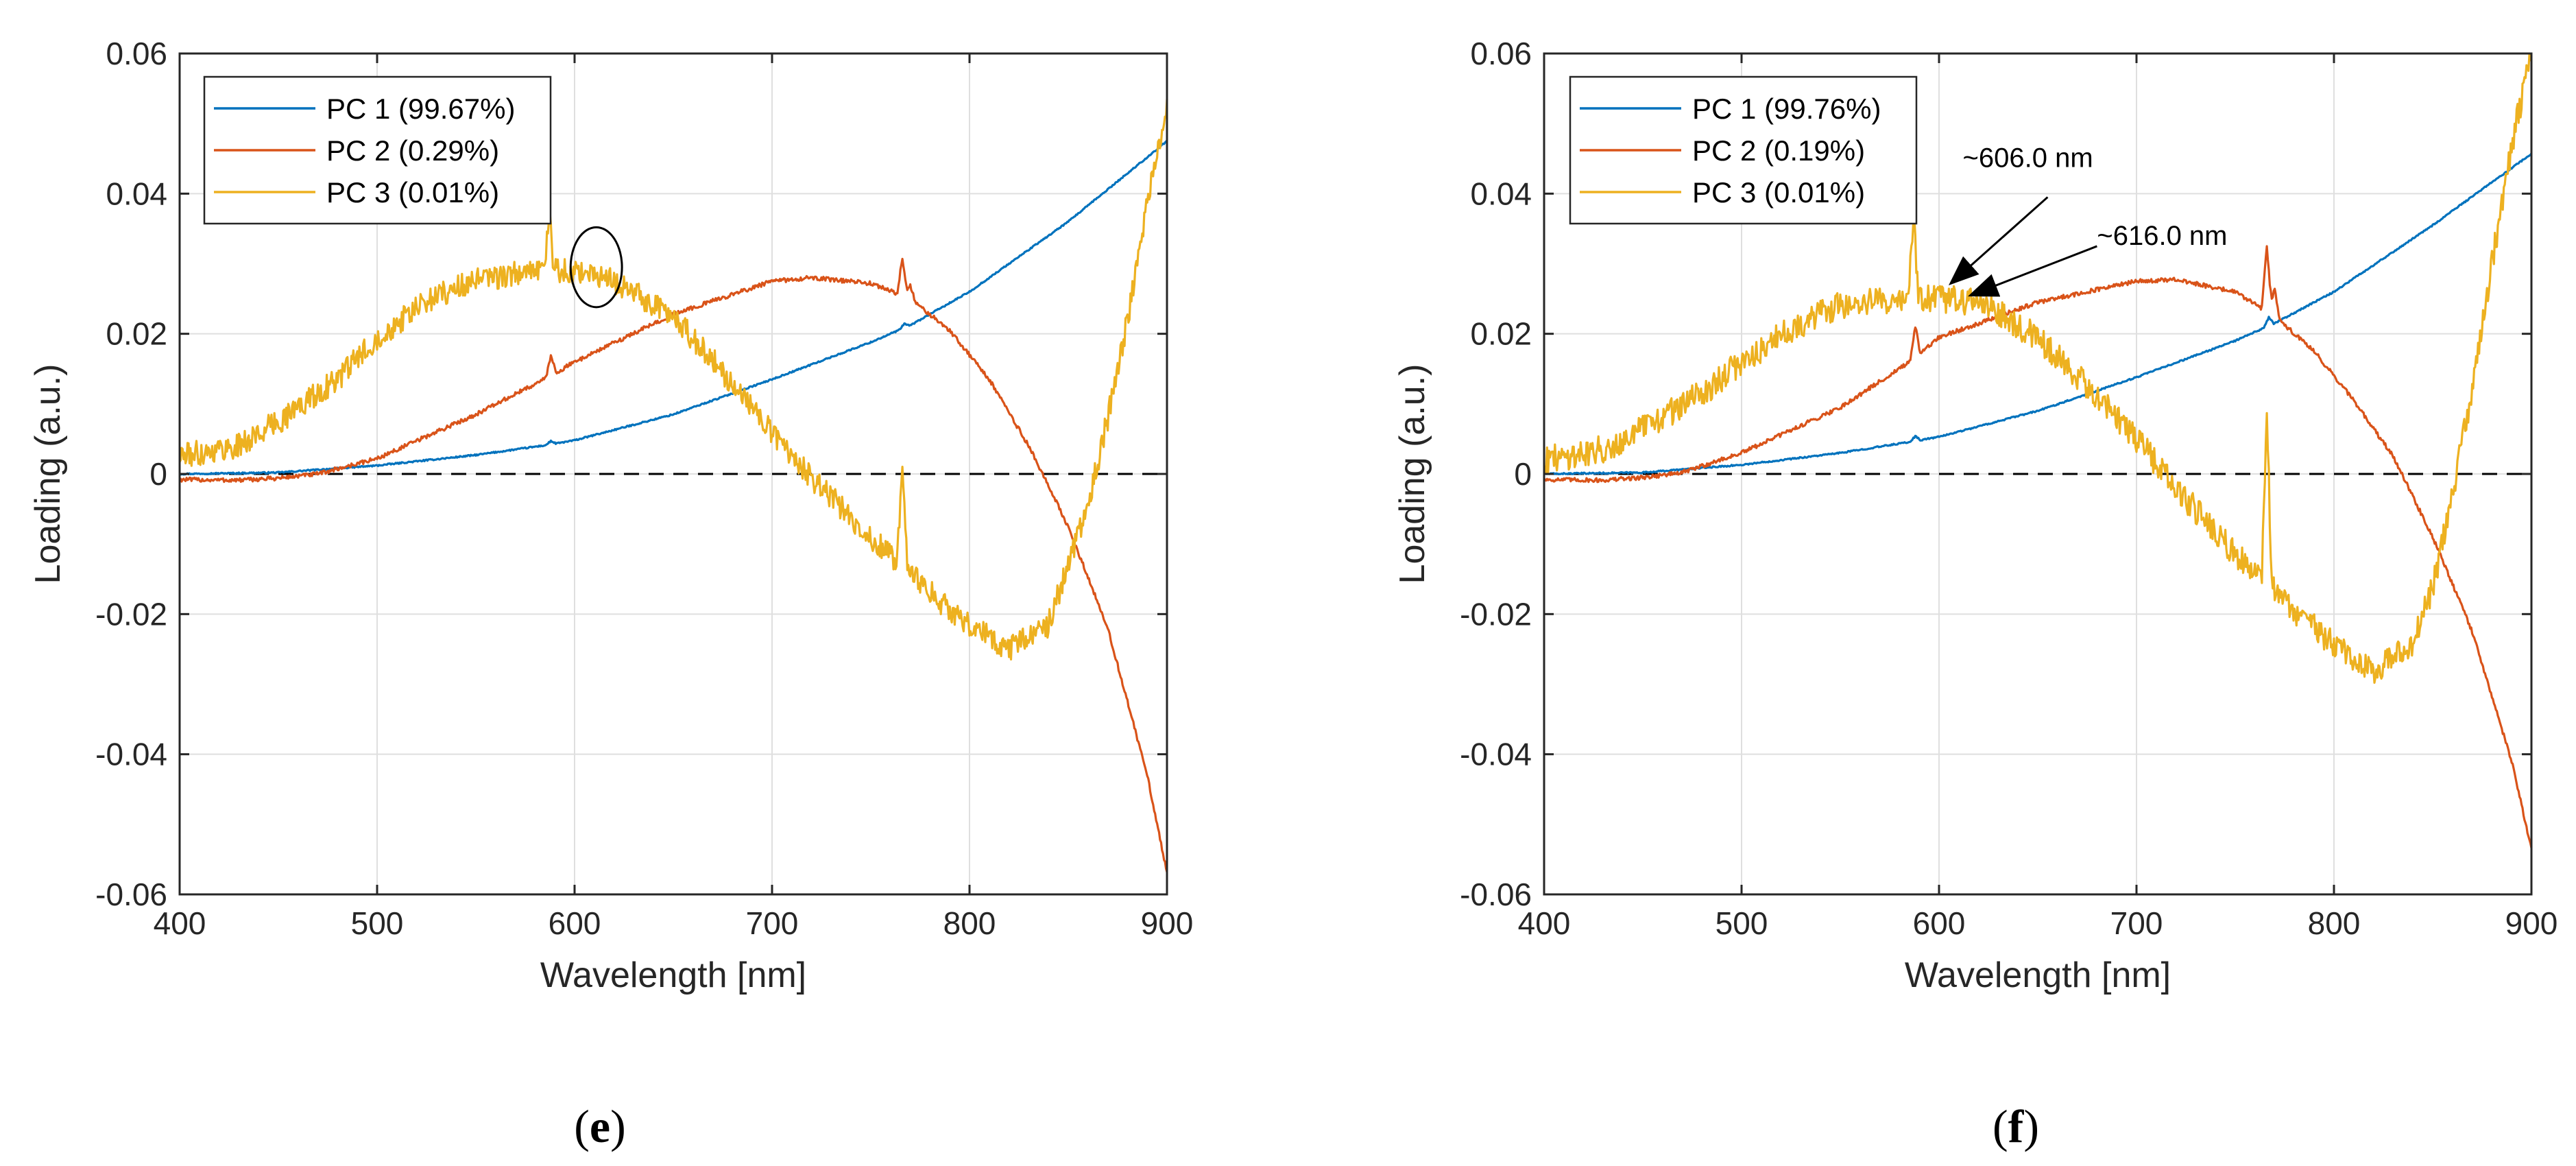 The width and height of the screenshot is (2576, 1166). What do you see at coordinates (1779, 150) in the screenshot?
I see `legend-label-pc2: PC 2 (0.19%)` at bounding box center [1779, 150].